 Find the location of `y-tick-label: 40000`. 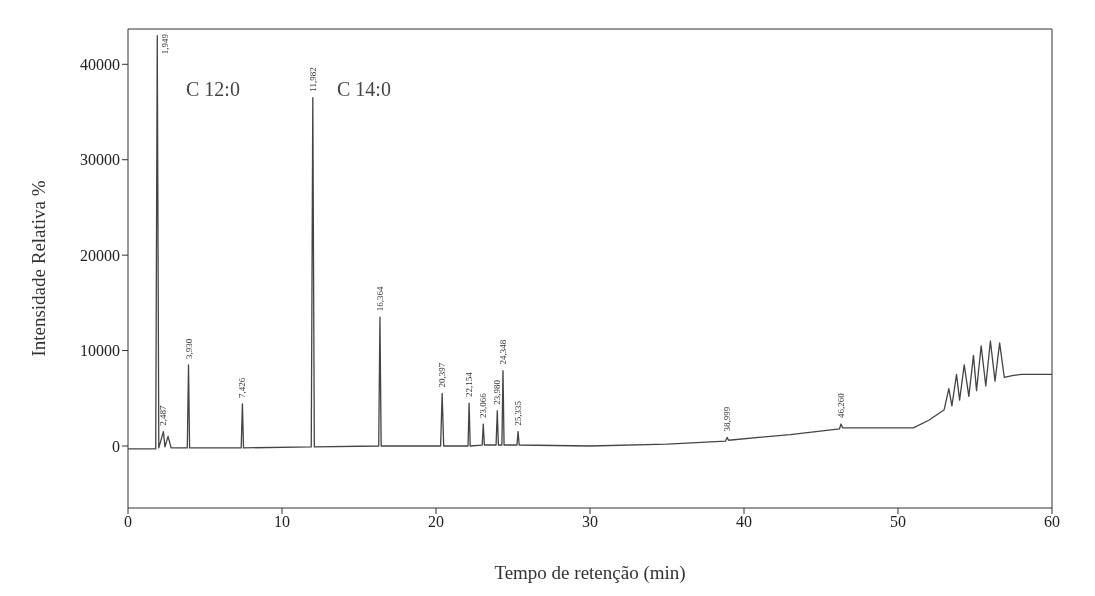

y-tick-label: 40000 is located at coordinates (100, 64).